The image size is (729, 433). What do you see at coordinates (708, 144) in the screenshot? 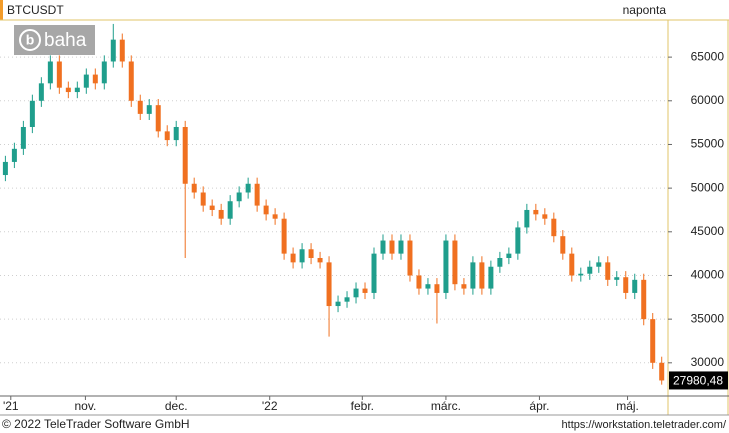
I see `y-tick-label: 55000` at bounding box center [708, 144].